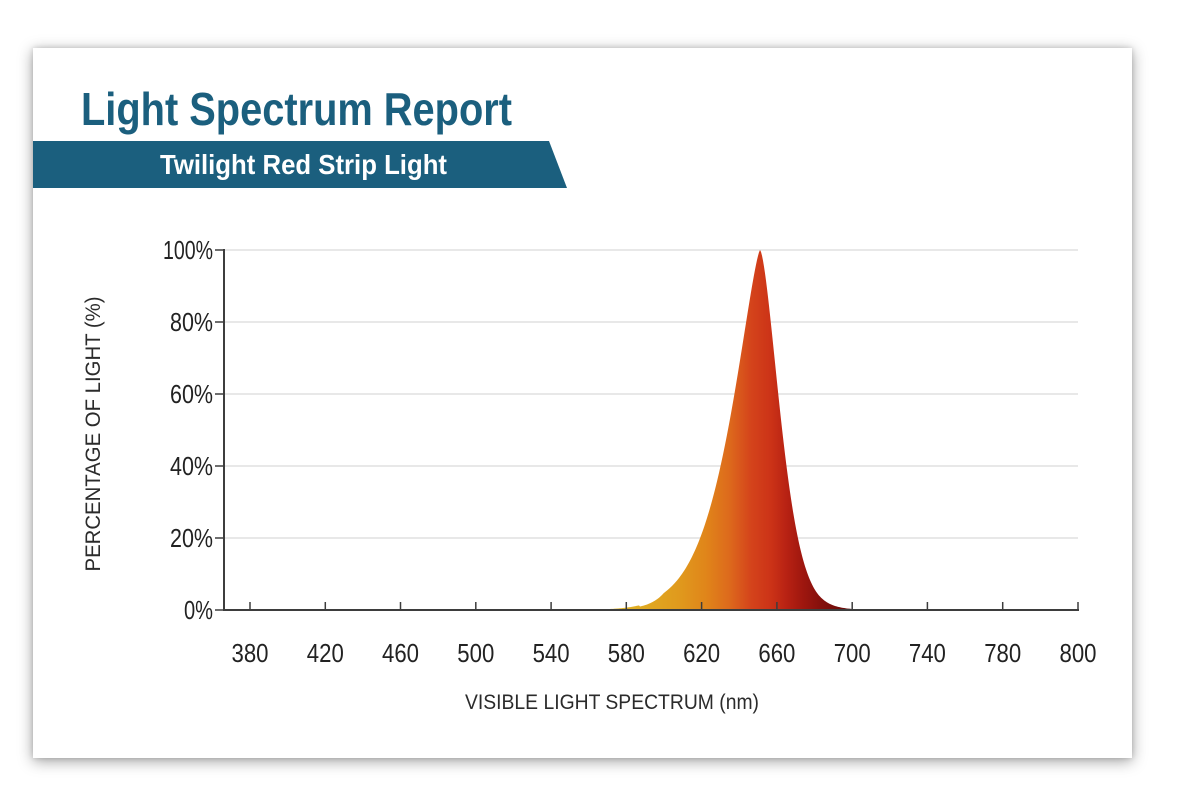 This screenshot has width=1200, height=810. What do you see at coordinates (250, 653) in the screenshot?
I see `svg-text: 380` at bounding box center [250, 653].